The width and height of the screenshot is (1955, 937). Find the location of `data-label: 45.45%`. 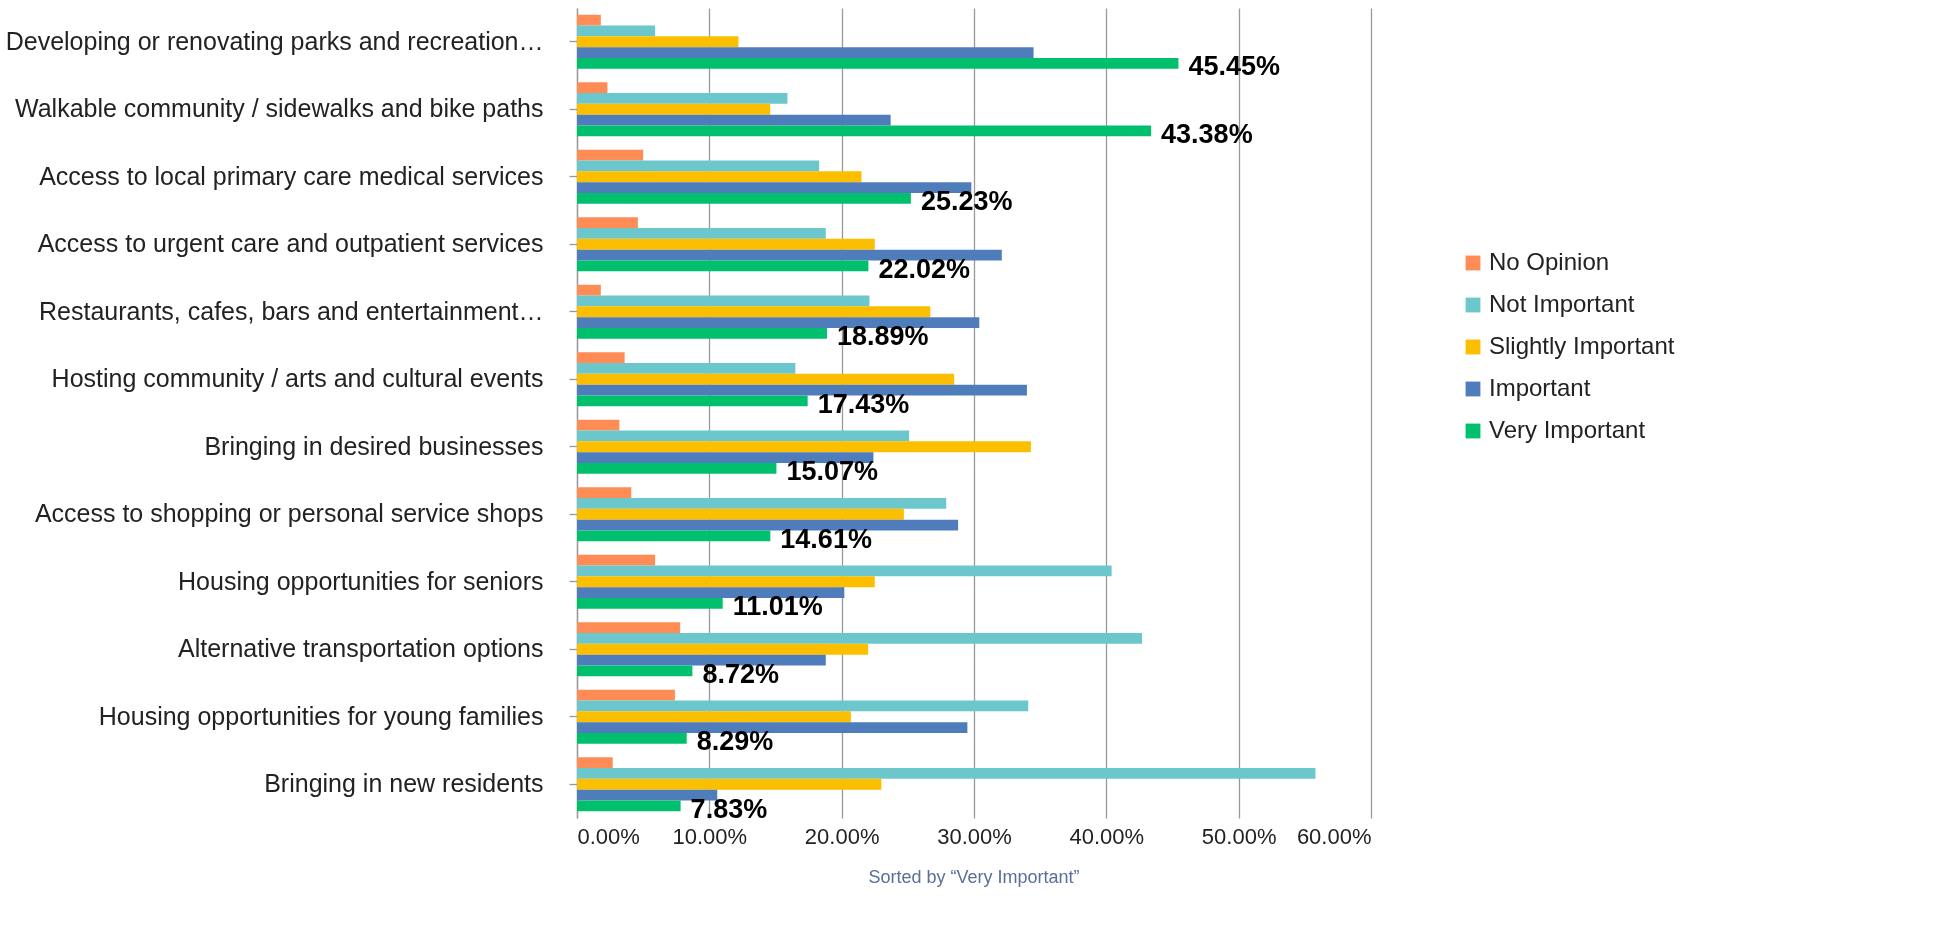

data-label: 45.45% is located at coordinates (1234, 66).